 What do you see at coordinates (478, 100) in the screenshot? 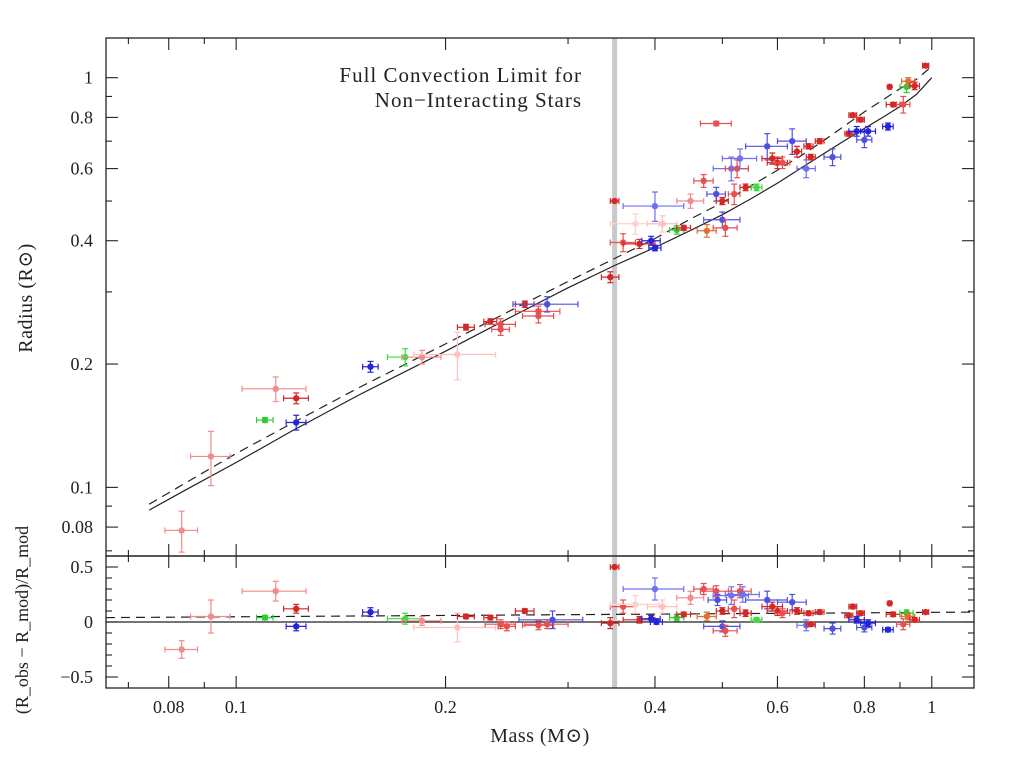
I see `annotation-line: Non−Interacting Stars` at bounding box center [478, 100].